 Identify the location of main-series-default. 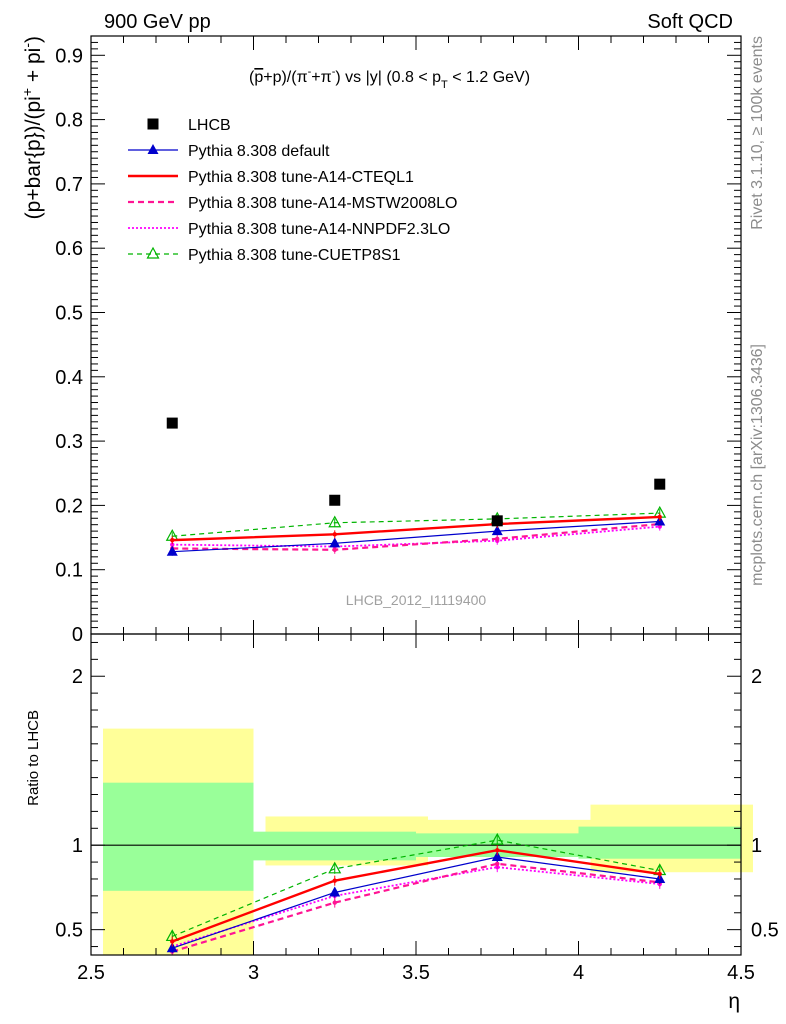
(416, 535).